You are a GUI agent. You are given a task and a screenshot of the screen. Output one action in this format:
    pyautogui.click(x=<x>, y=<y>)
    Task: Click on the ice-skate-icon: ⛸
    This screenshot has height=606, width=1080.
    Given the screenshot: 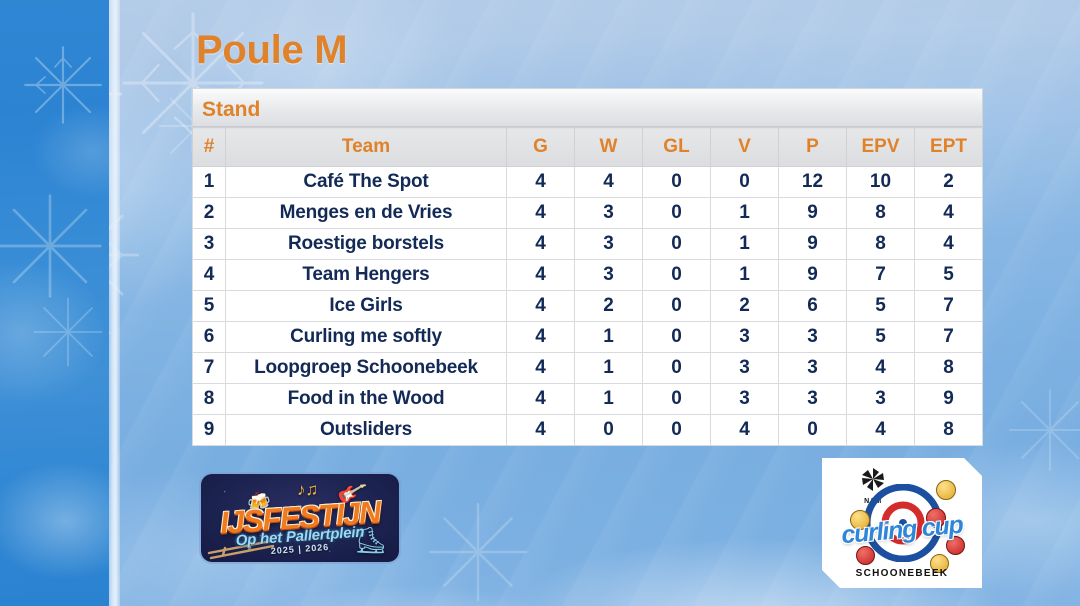 What is the action you would take?
    pyautogui.click(x=370, y=540)
    